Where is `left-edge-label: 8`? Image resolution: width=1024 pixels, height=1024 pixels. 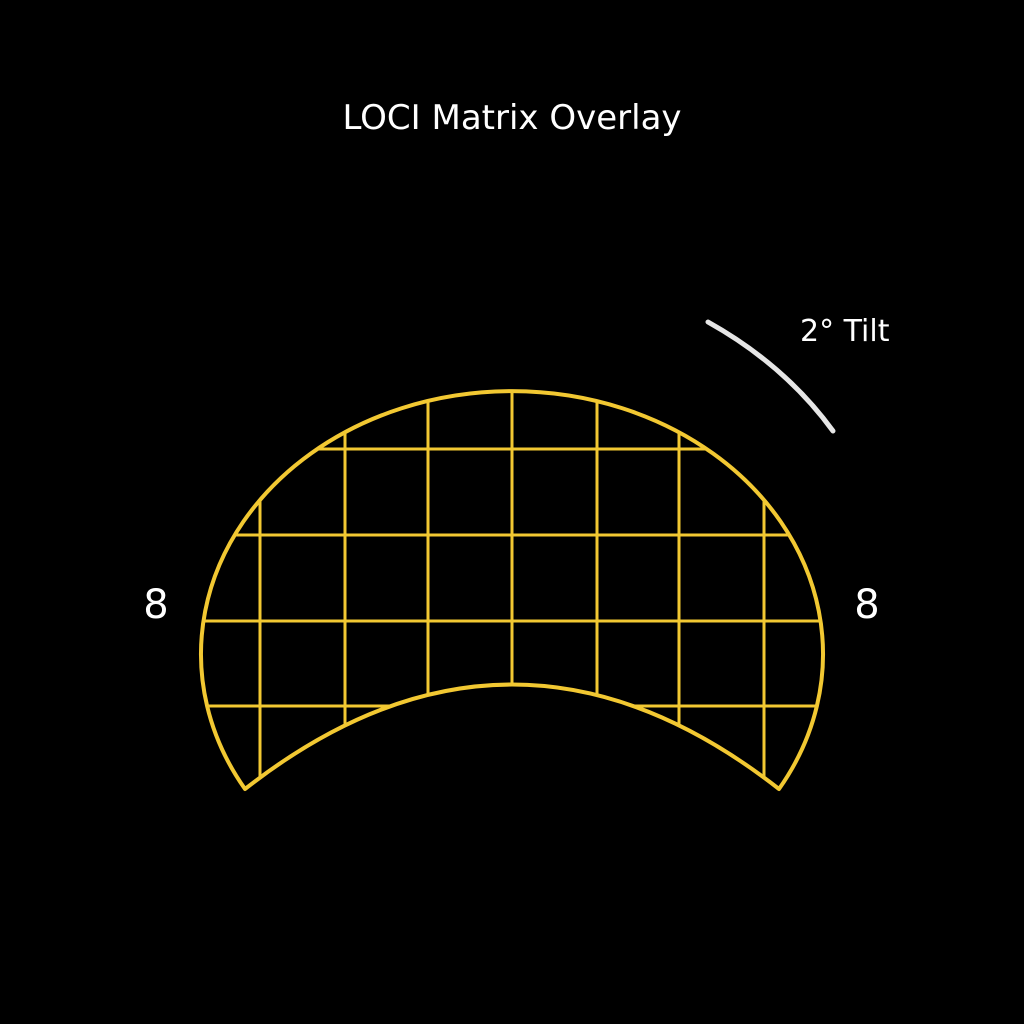 left-edge-label: 8 is located at coordinates (156, 605).